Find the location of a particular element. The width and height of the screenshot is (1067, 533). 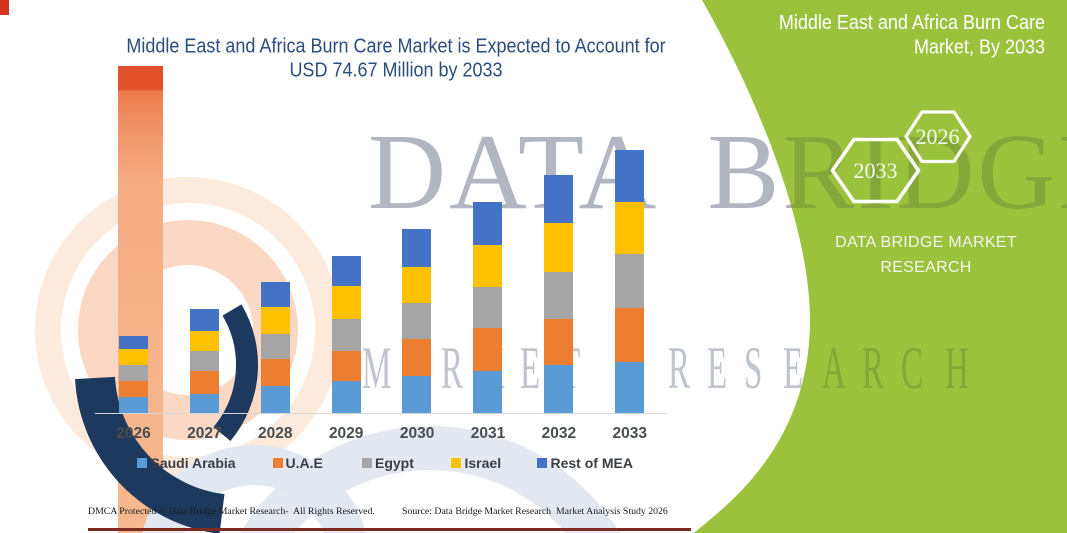

svg-text: 2033 is located at coordinates (876, 170).